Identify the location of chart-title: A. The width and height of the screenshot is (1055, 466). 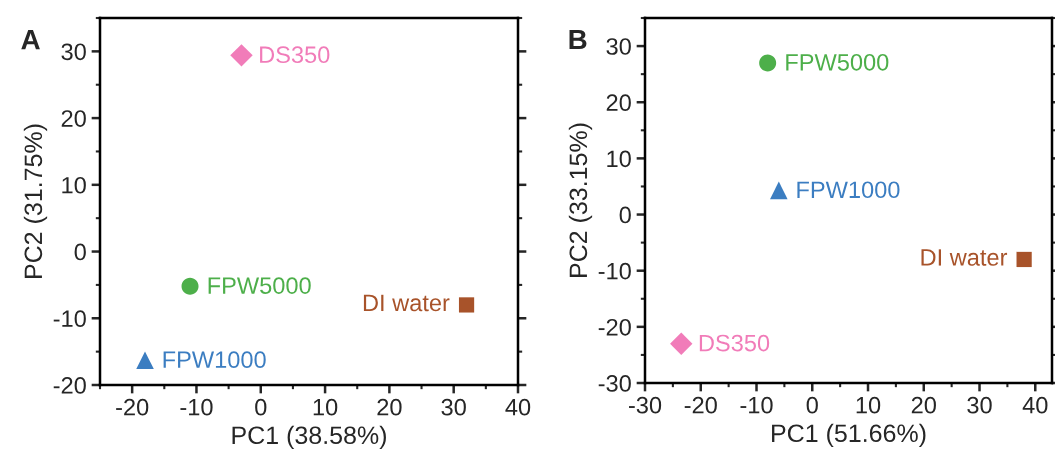
(30, 40).